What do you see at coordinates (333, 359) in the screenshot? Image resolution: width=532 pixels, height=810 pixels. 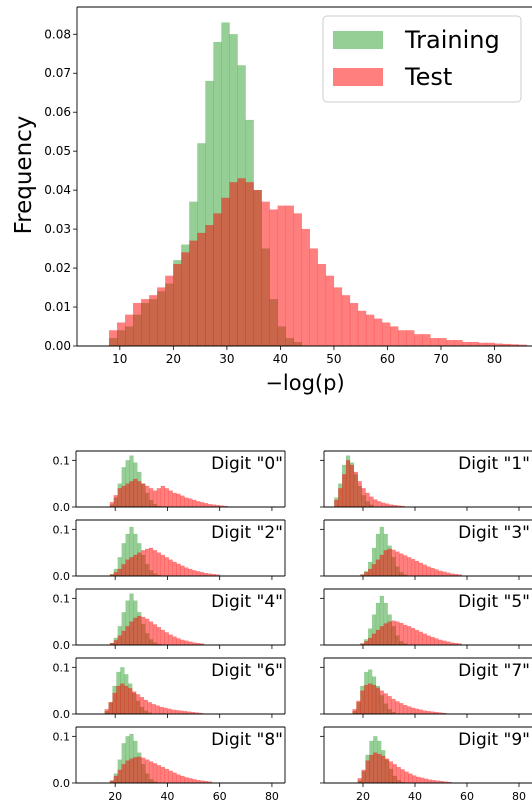 I see `x-tick-label: 50` at bounding box center [333, 359].